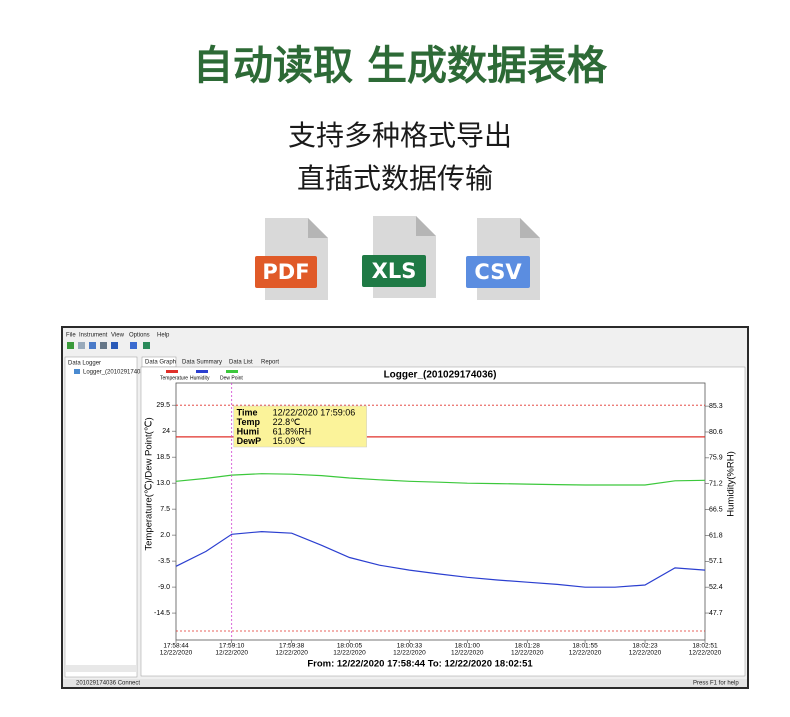 Image resolution: width=790 pixels, height=717 pixels. What do you see at coordinates (176, 646) in the screenshot?
I see `x-tick-label: 17:58:44` at bounding box center [176, 646].